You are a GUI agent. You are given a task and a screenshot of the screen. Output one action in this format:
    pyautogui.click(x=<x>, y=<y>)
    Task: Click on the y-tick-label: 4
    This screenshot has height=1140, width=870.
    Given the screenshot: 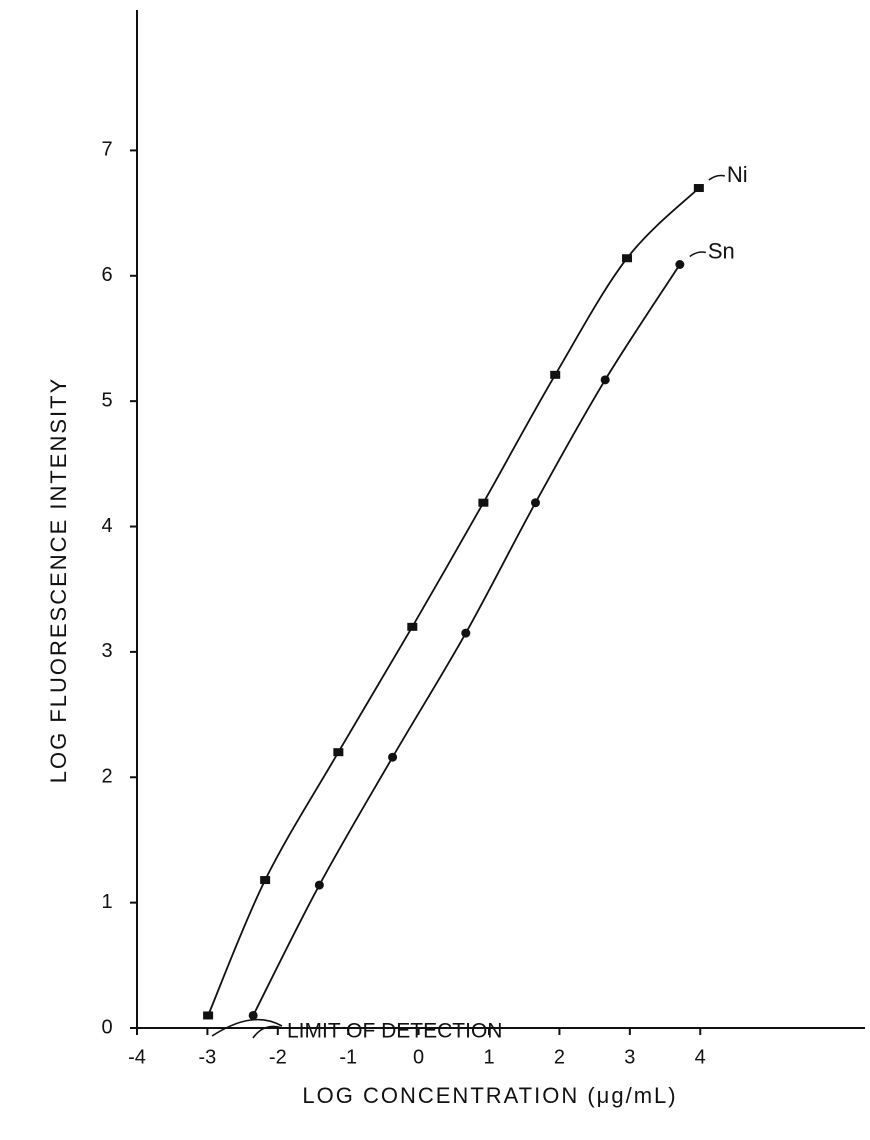 What is the action you would take?
    pyautogui.click(x=106, y=526)
    